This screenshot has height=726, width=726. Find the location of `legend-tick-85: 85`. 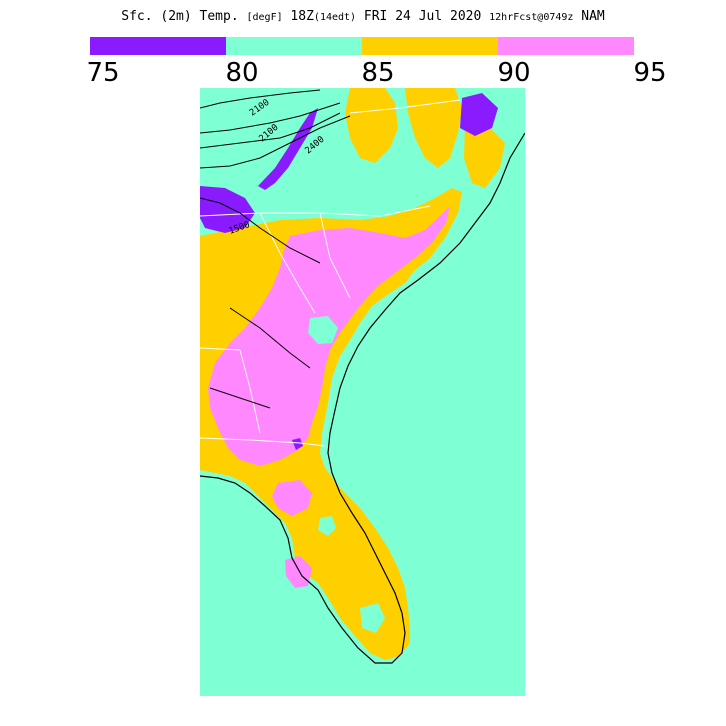

legend-tick-85: 85 is located at coordinates (378, 73).